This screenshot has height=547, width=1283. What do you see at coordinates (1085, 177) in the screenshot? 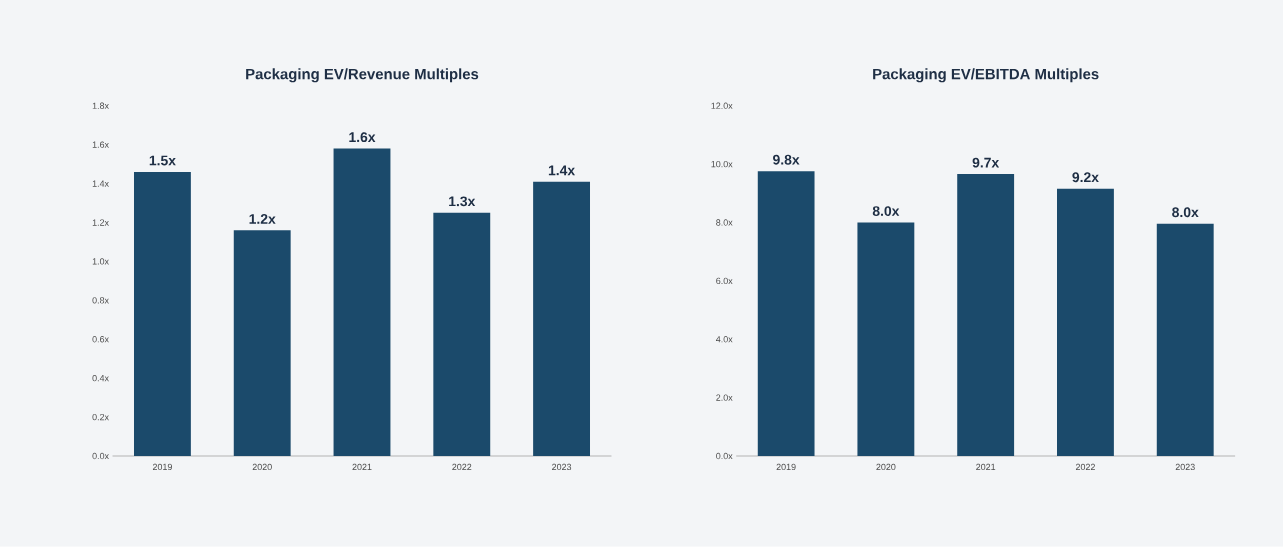
I see `data-label: 9.2x` at bounding box center [1085, 177].